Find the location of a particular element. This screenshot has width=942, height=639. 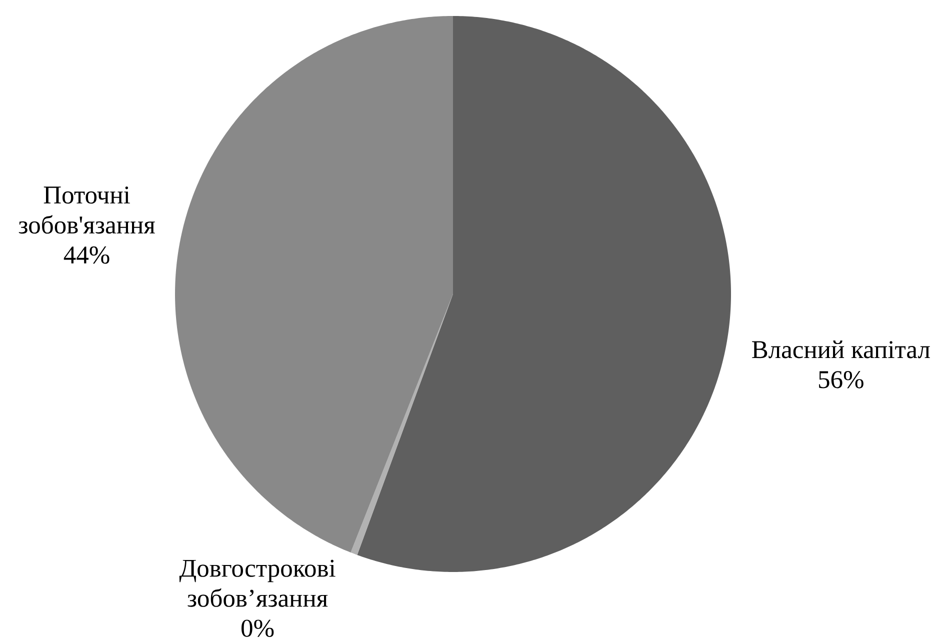

slice-label: Поточні зобов'язання is located at coordinates (86, 210).